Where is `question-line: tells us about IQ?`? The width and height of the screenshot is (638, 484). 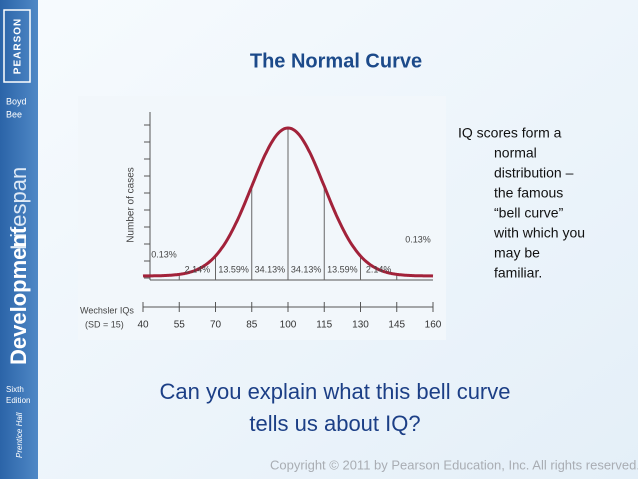 question-line: tells us about IQ? is located at coordinates (334, 423).